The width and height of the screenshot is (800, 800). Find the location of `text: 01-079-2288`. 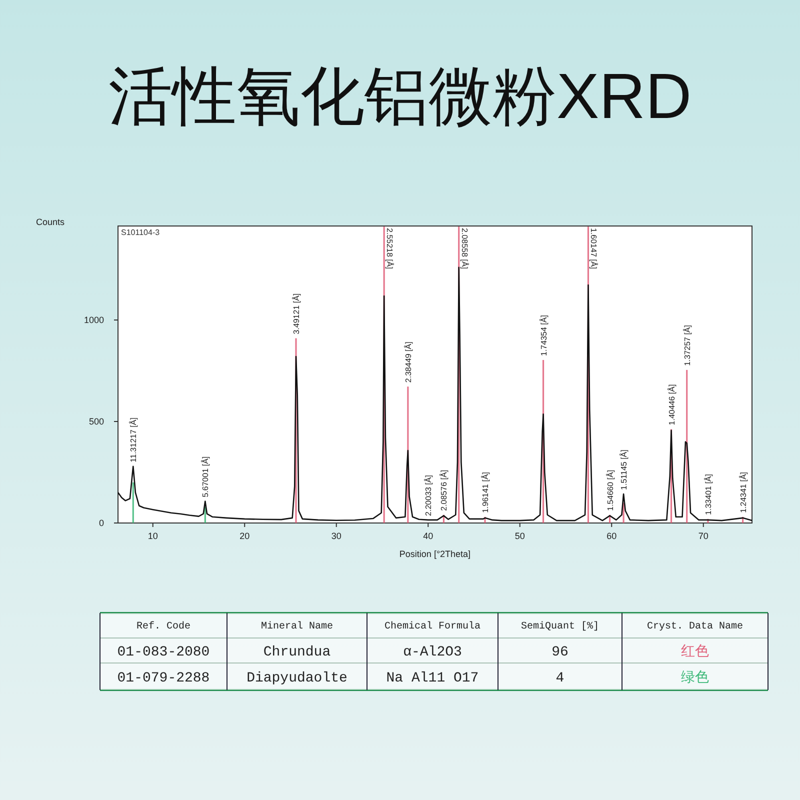

text: 01-079-2288 is located at coordinates (163, 678).